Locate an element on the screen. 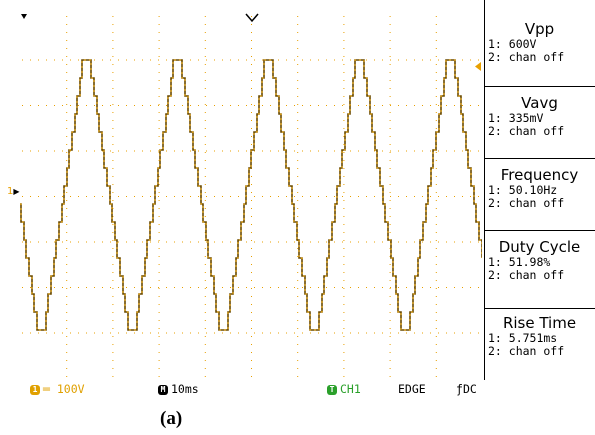 The width and height of the screenshot is (595, 435). measurement-ch2-value: 2: chan off is located at coordinates (526, 131).